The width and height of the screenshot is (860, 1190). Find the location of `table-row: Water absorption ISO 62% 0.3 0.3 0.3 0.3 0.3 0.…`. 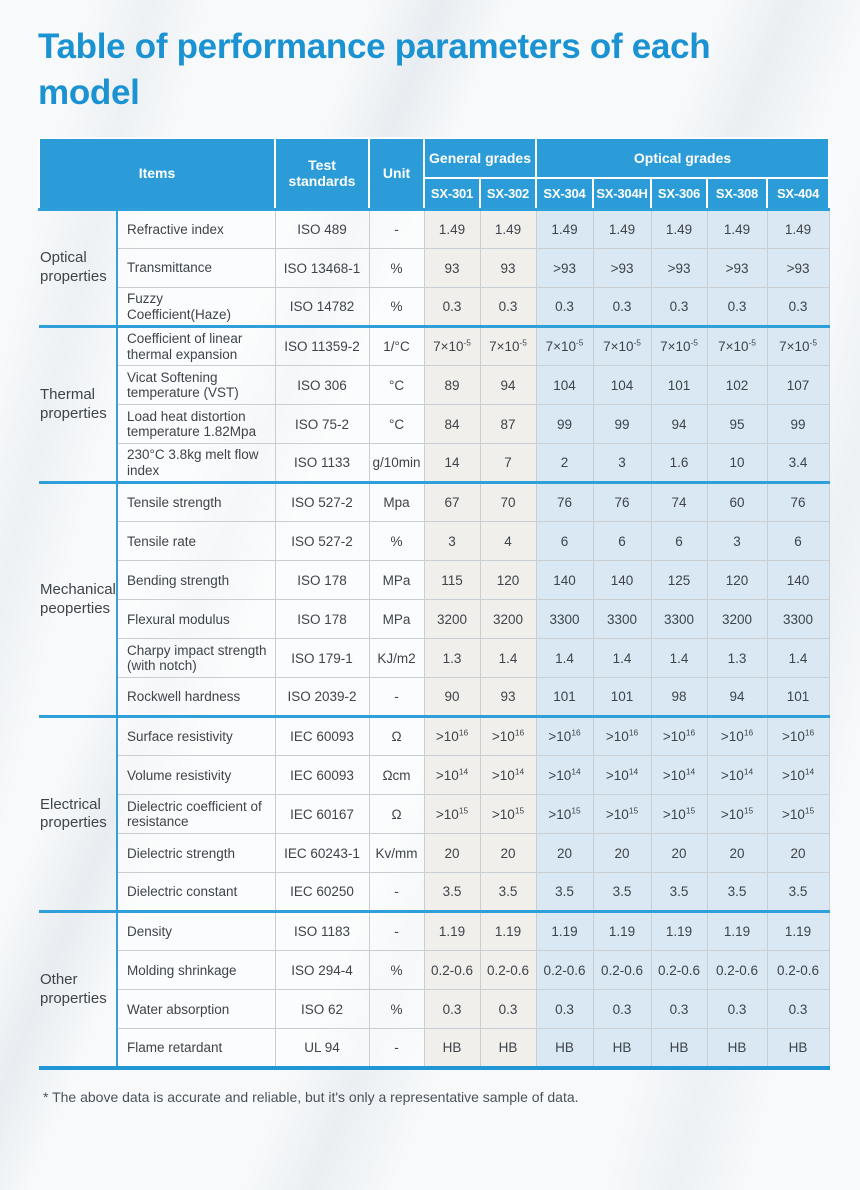

table-row: Water absorption ISO 62% 0.3 0.3 0.3 0.3 0.3 0.… is located at coordinates (434, 1009).